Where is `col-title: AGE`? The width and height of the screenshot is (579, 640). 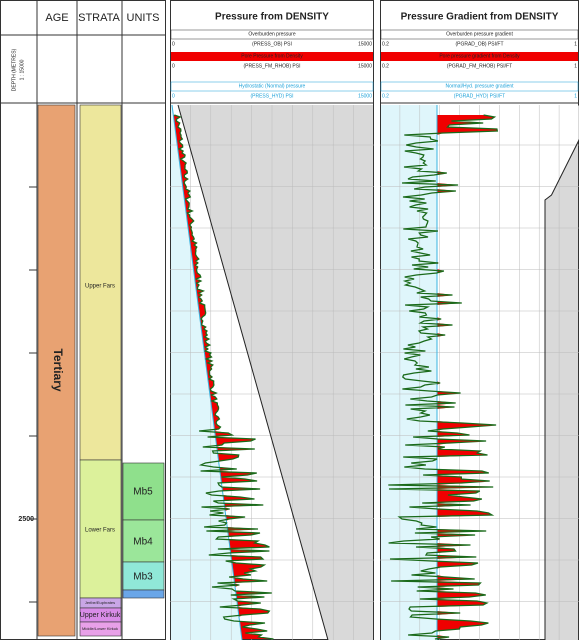 col-title: AGE is located at coordinates (56, 18).